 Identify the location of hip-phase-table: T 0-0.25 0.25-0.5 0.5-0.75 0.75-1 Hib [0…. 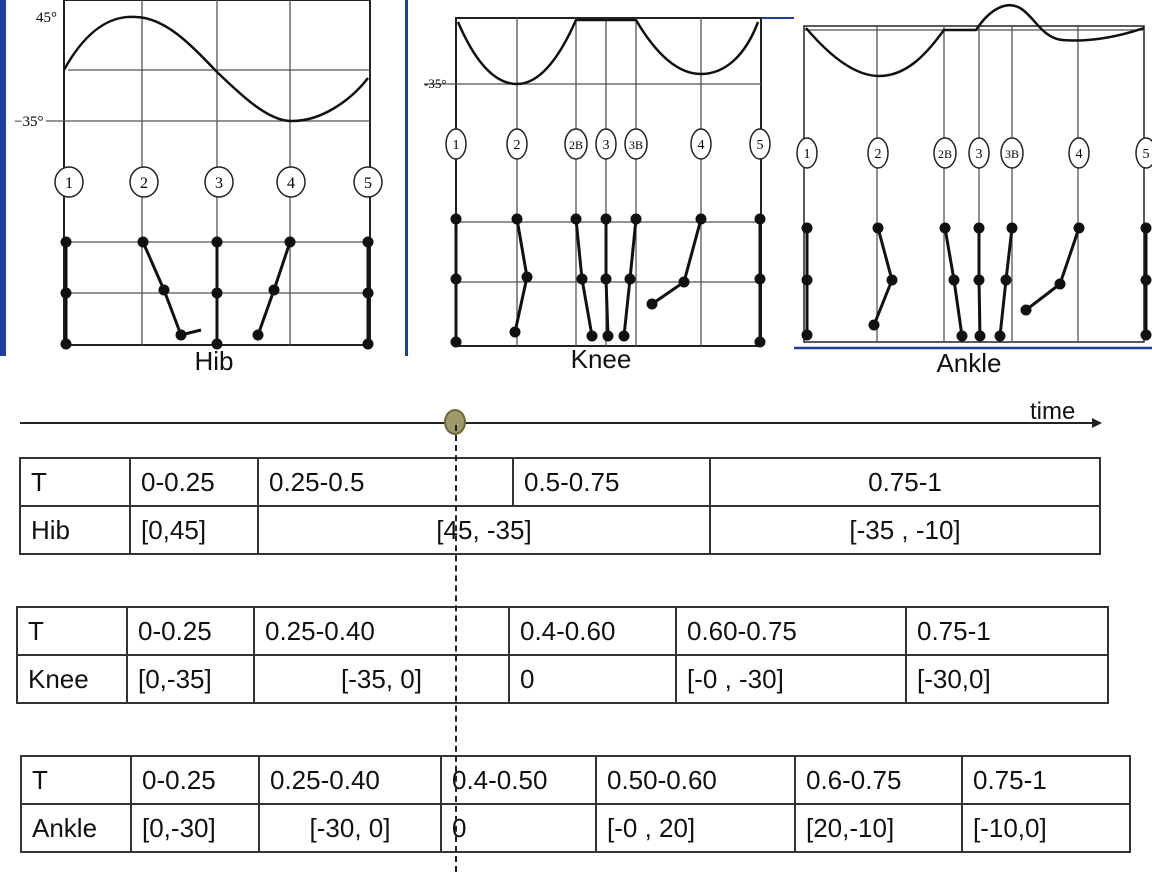
(560, 506).